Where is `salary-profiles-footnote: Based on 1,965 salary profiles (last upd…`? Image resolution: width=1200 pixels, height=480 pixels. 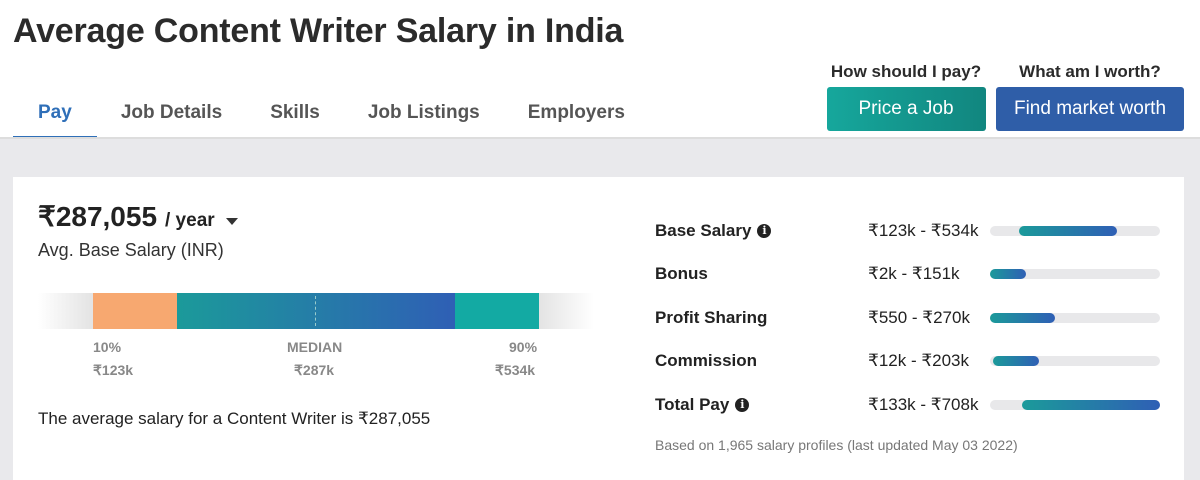 salary-profiles-footnote: Based on 1,965 salary profiles (last upd… is located at coordinates (836, 445).